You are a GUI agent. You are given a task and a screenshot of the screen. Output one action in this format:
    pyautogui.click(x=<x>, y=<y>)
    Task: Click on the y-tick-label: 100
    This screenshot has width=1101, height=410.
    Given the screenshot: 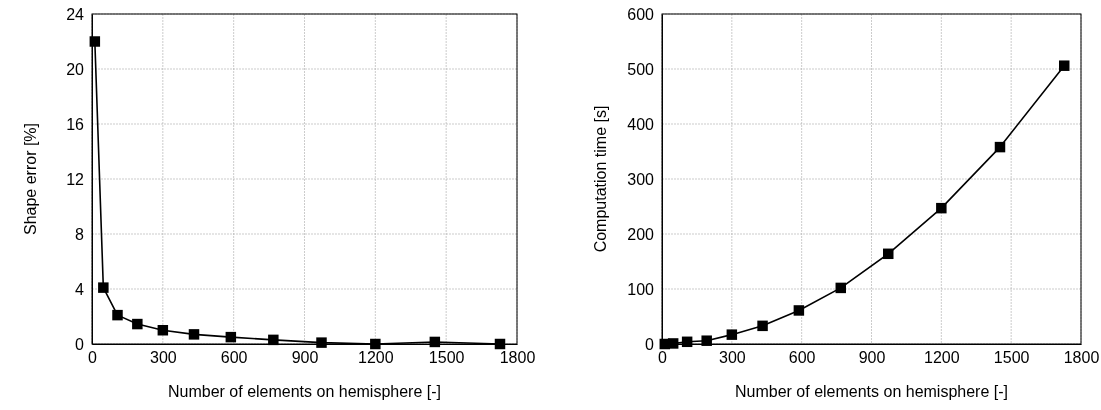 What is the action you would take?
    pyautogui.click(x=641, y=289)
    